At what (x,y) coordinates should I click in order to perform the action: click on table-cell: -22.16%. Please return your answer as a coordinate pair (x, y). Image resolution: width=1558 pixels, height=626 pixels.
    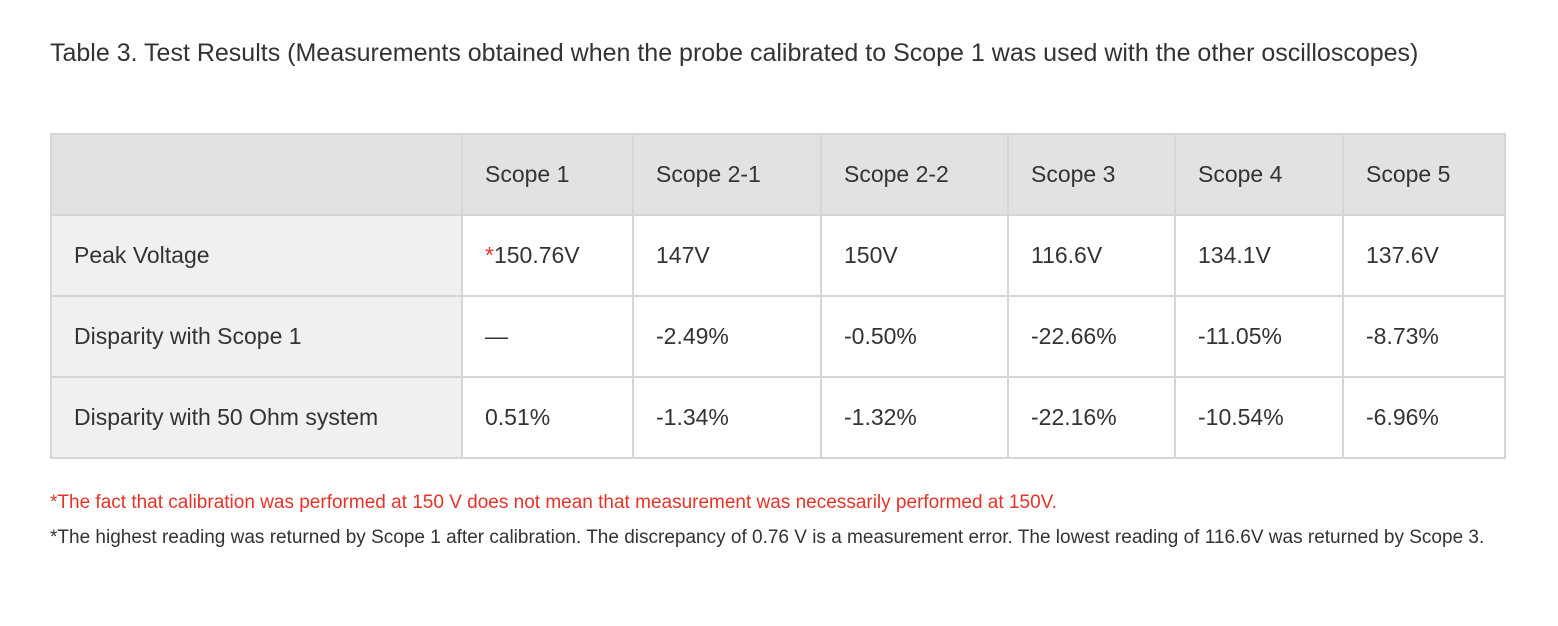
    Looking at the image, I should click on (1091, 417).